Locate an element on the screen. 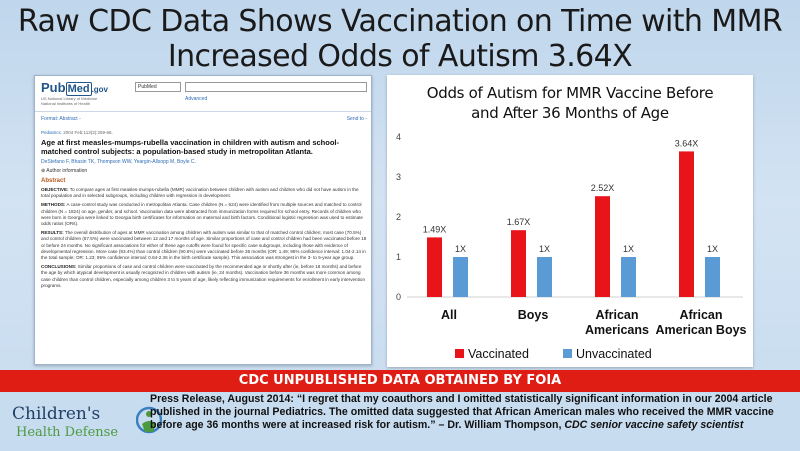 This screenshot has width=800, height=451. pubmed-logo: Pub Med .gov is located at coordinates (75, 88).